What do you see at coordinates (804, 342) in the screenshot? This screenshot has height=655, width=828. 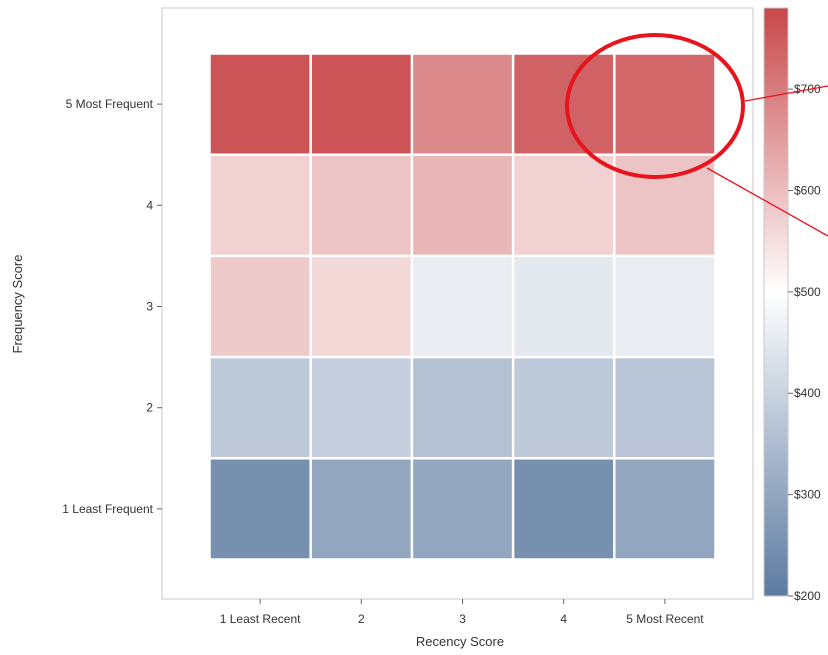 I see `colorbar-ticks: $200$300$400$500$600$700` at bounding box center [804, 342].